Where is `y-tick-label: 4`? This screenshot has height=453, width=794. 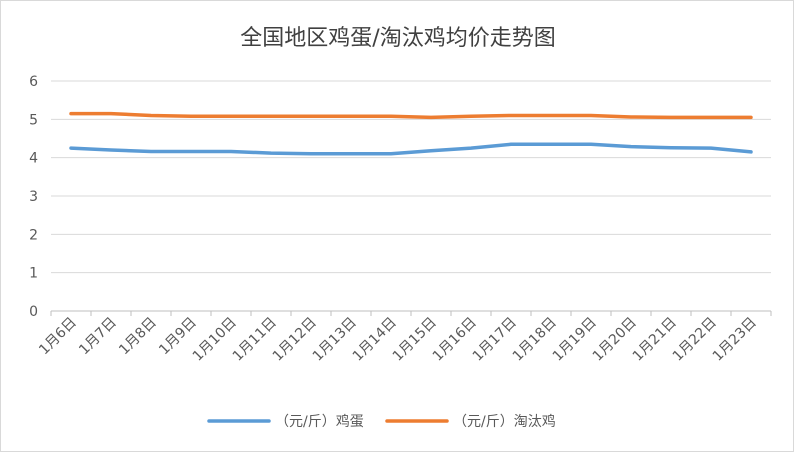
y-tick-label: 4 is located at coordinates (33, 159).